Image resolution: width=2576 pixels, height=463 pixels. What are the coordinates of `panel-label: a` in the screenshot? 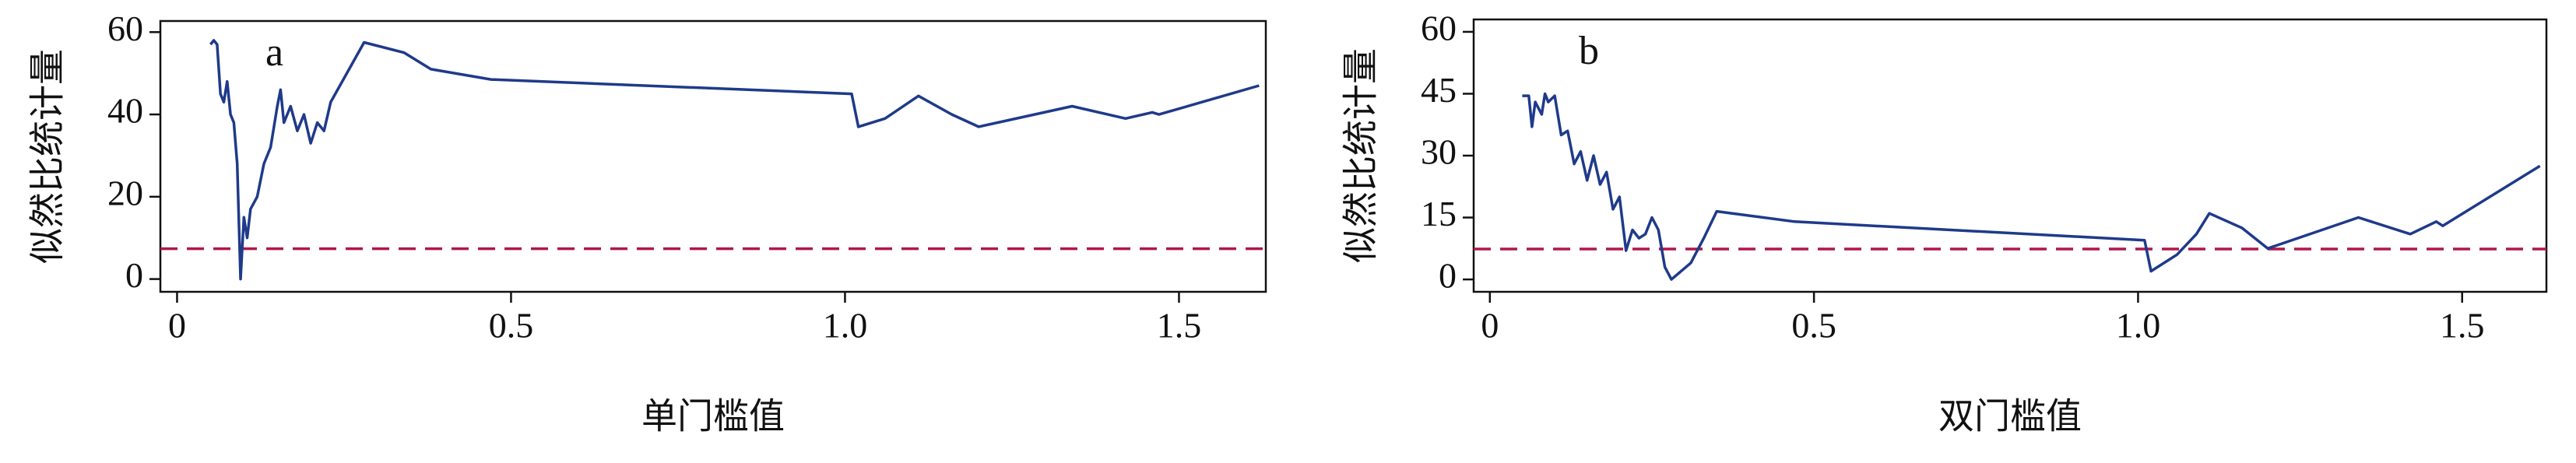 It's located at (274, 52).